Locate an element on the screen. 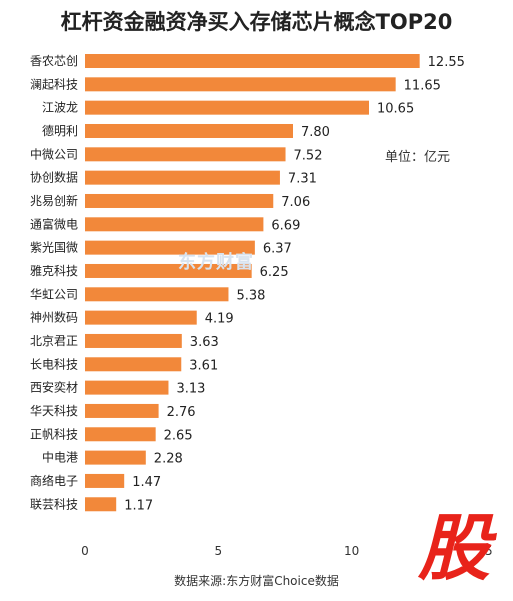 Image resolution: width=513 pixels, height=601 pixels. category-label: 联芸科技 is located at coordinates (54, 504).